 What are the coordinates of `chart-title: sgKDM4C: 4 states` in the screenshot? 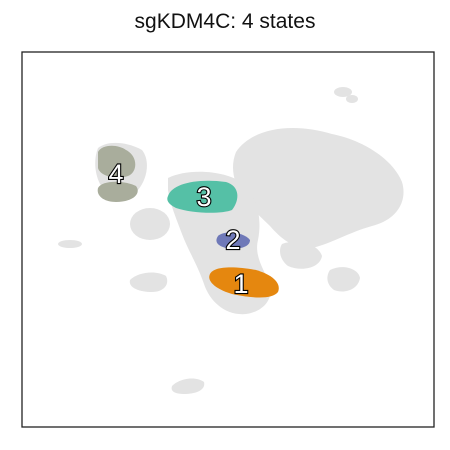 It's located at (225, 21).